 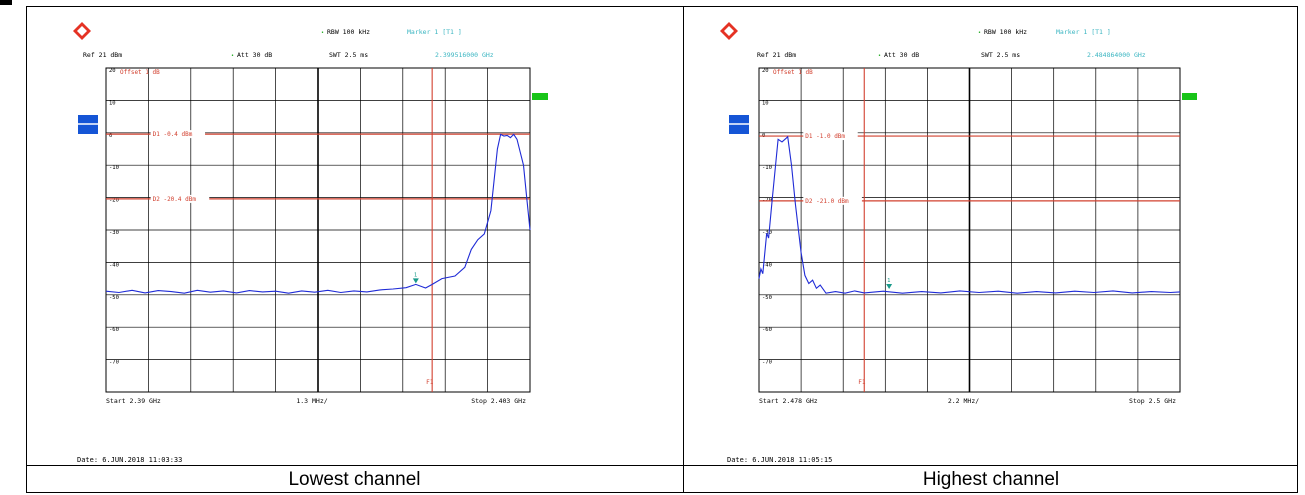 What do you see at coordinates (991, 479) in the screenshot?
I see `caption-highest-channel: Highest channel` at bounding box center [991, 479].